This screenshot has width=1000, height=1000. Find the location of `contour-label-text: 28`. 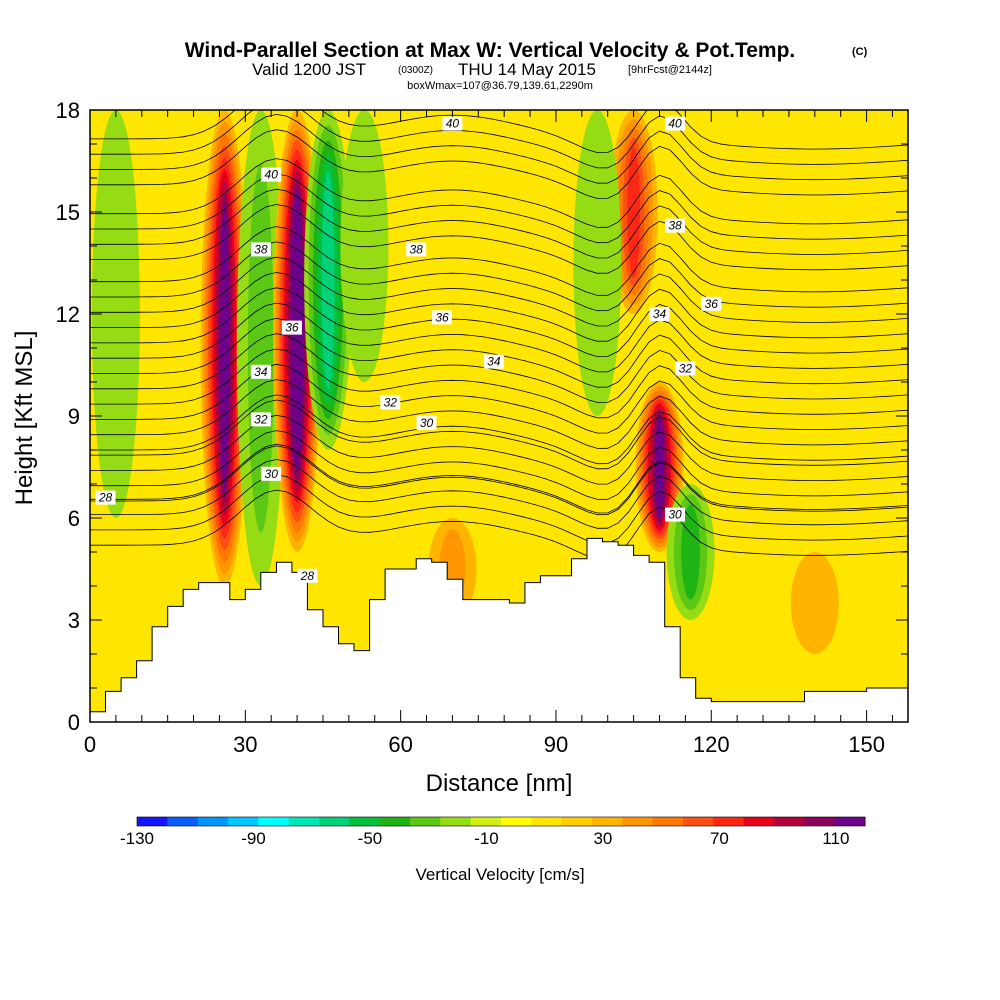

contour-label-text: 28 is located at coordinates (105, 498).